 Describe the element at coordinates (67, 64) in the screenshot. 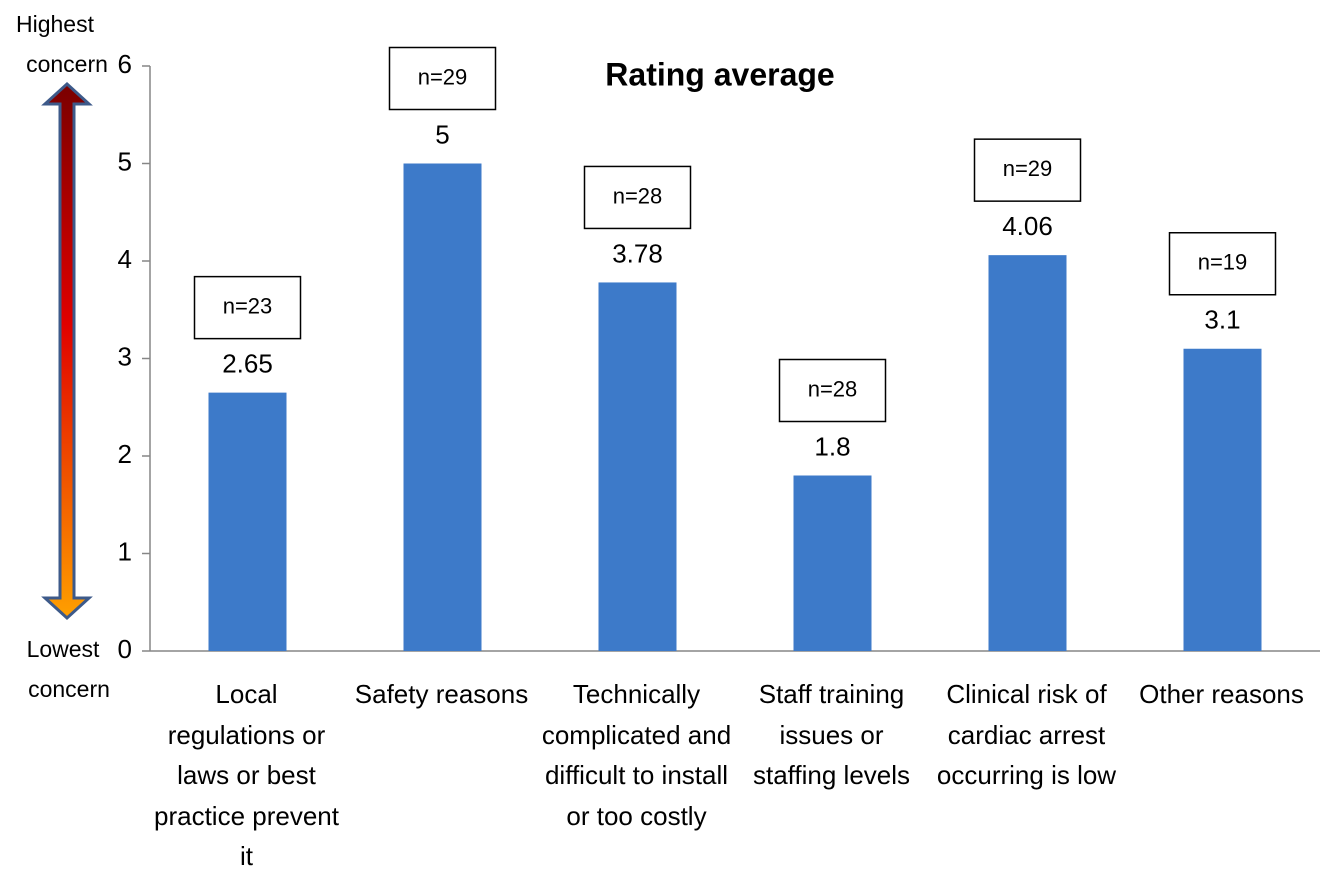

I see `axis-top-label: concern` at that location.